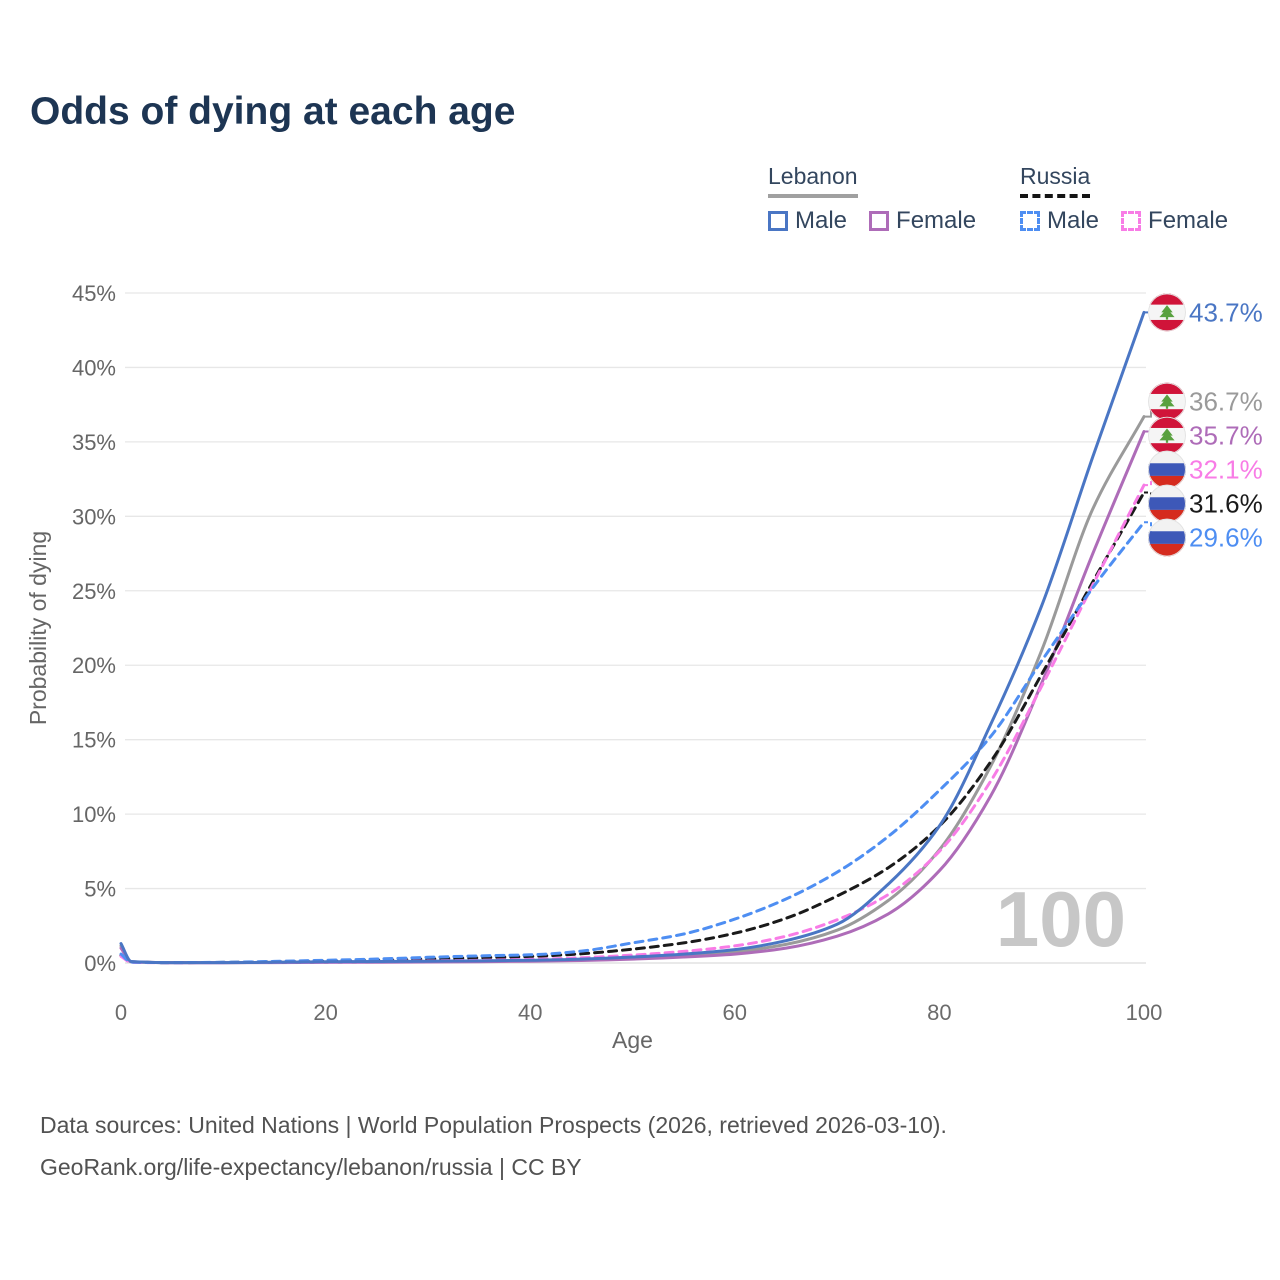 Image resolution: width=1280 pixels, height=1280 pixels. What do you see at coordinates (100, 963) in the screenshot?
I see `y-tick-label: 0%` at bounding box center [100, 963].